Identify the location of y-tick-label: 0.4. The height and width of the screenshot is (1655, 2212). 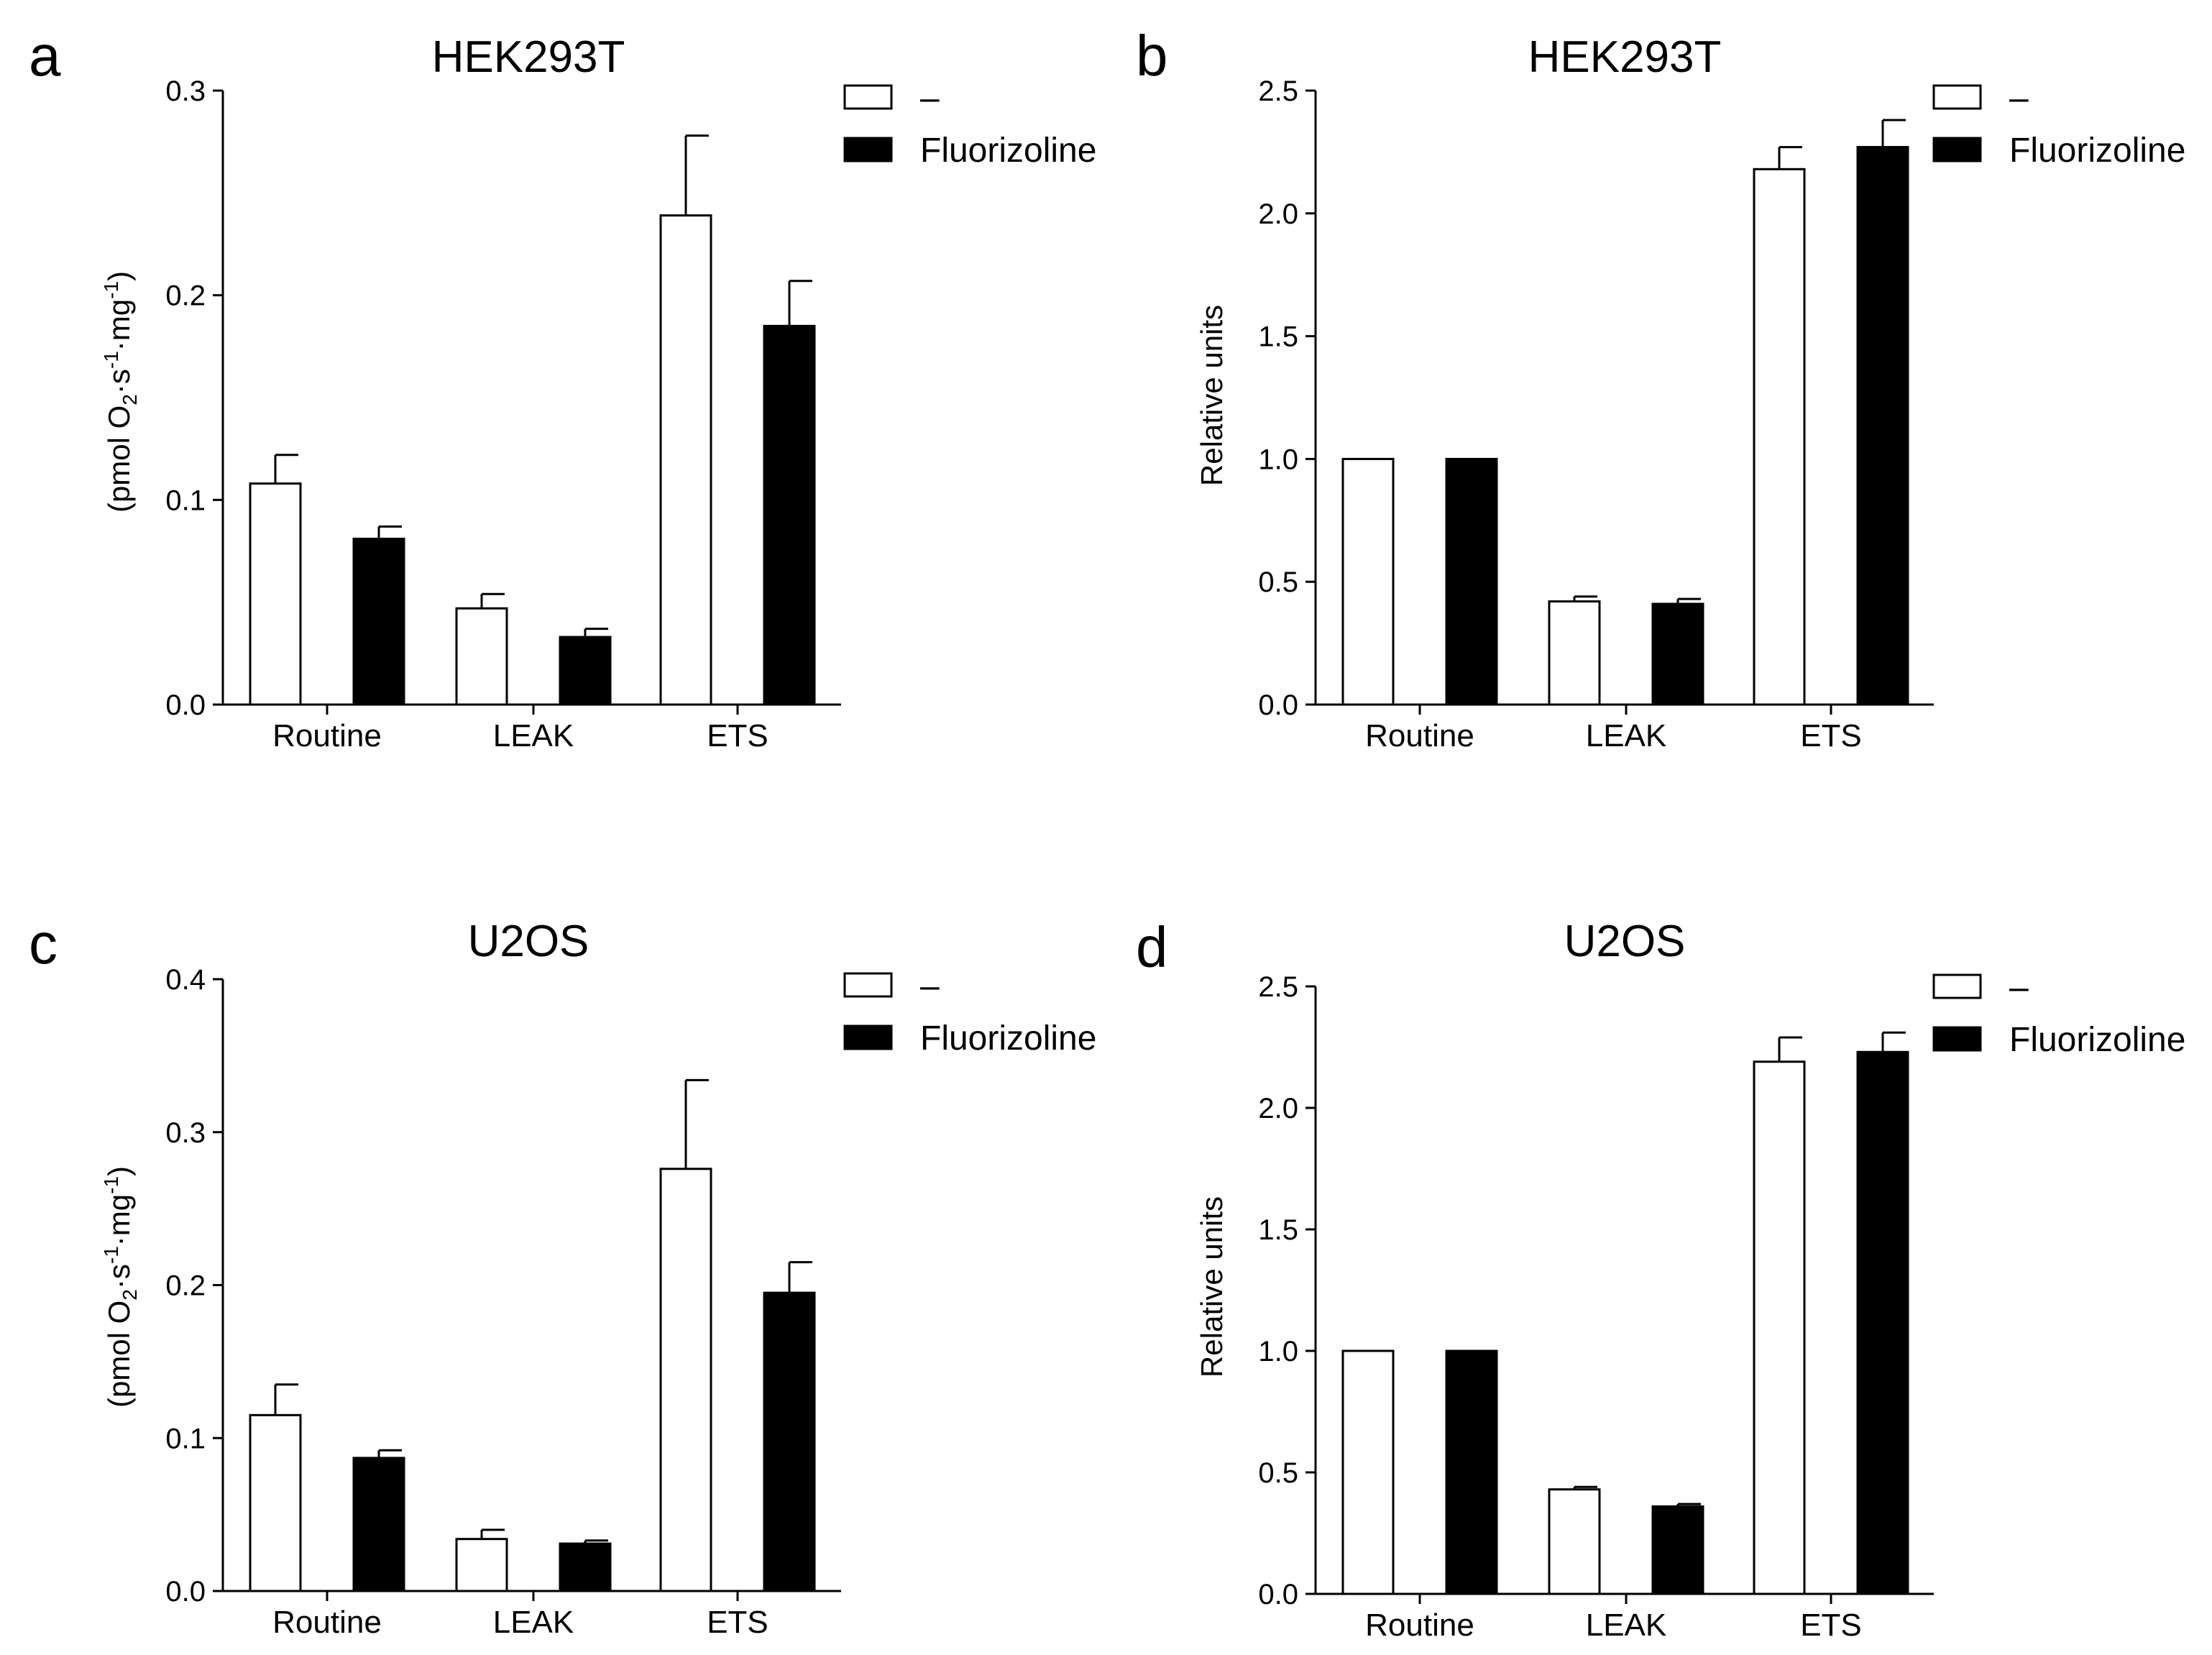
(185, 980).